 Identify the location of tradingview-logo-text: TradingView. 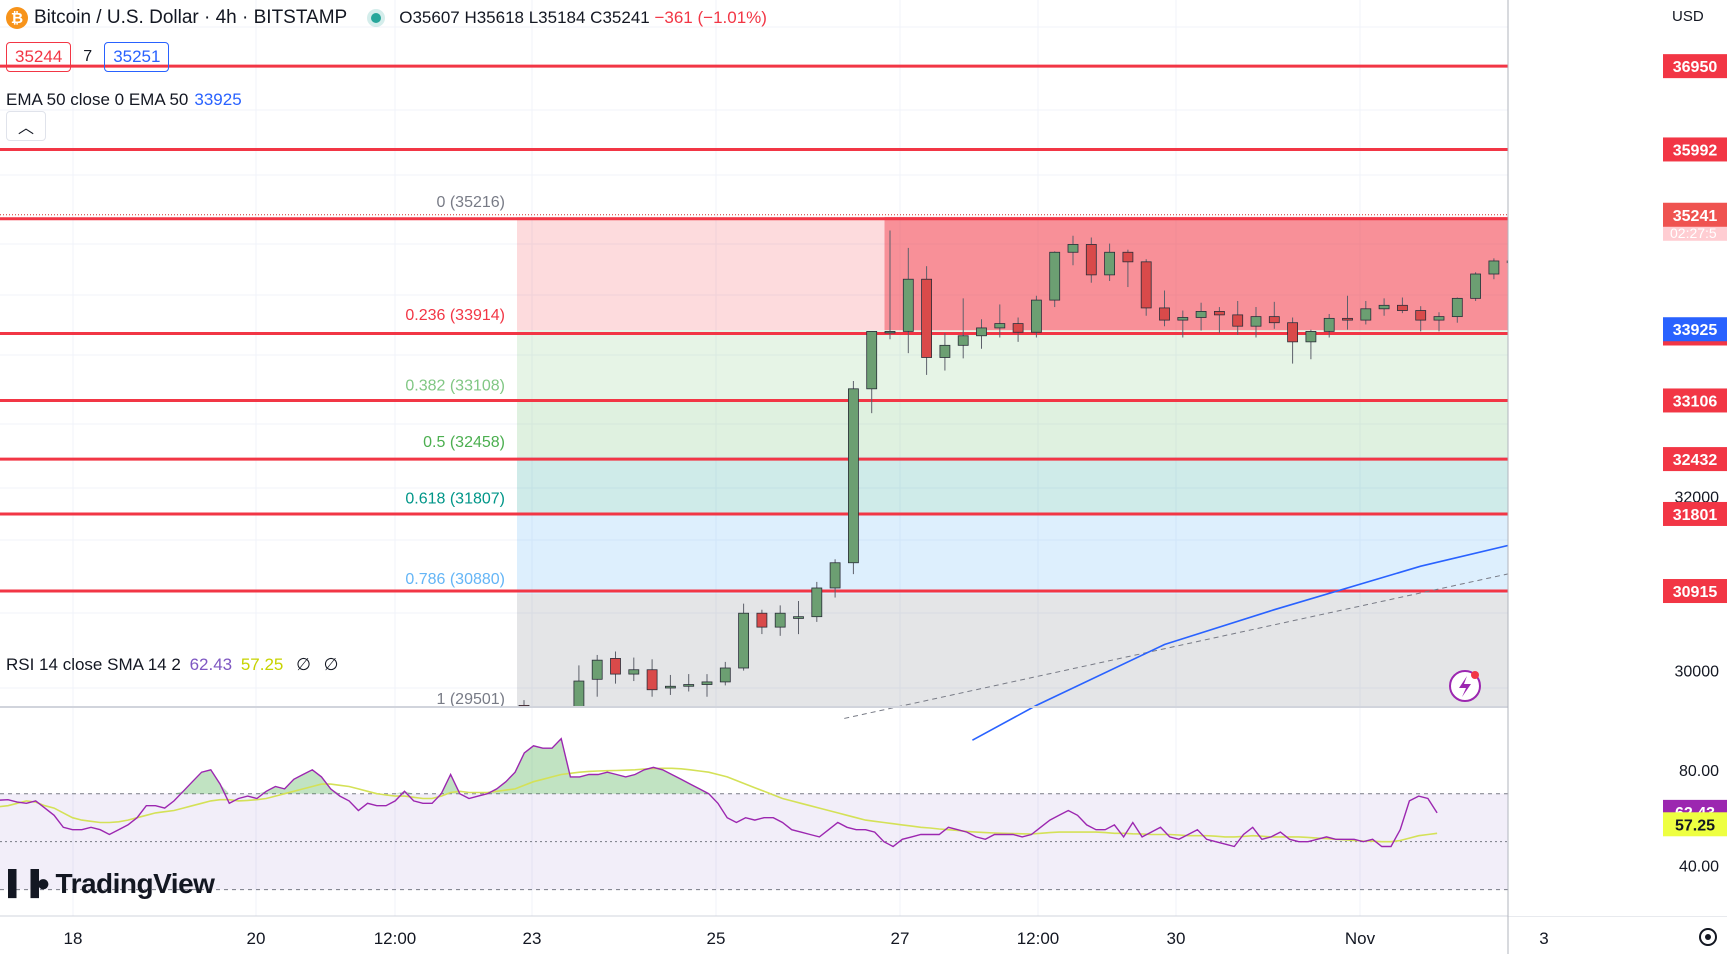
(135, 884).